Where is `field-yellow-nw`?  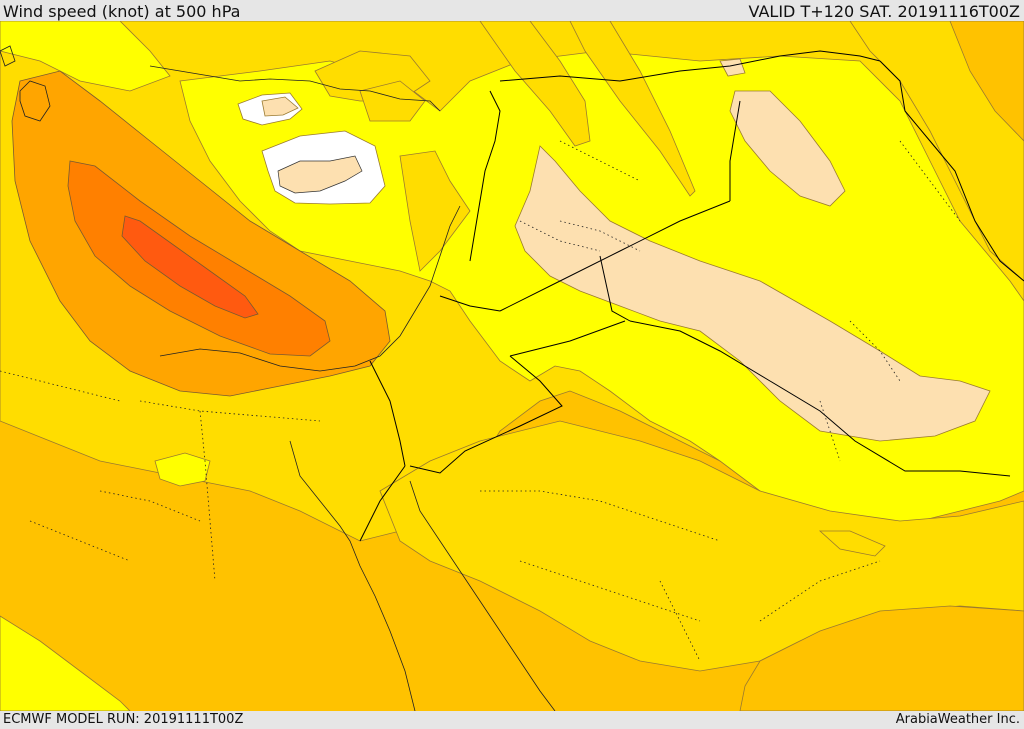
field-yellow-nw is located at coordinates (85, 56).